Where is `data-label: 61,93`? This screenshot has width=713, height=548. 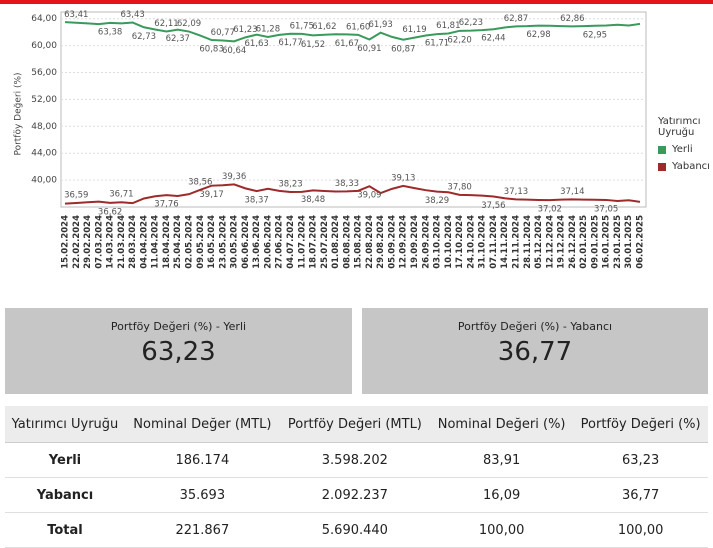 data-label: 61,93 is located at coordinates (381, 25).